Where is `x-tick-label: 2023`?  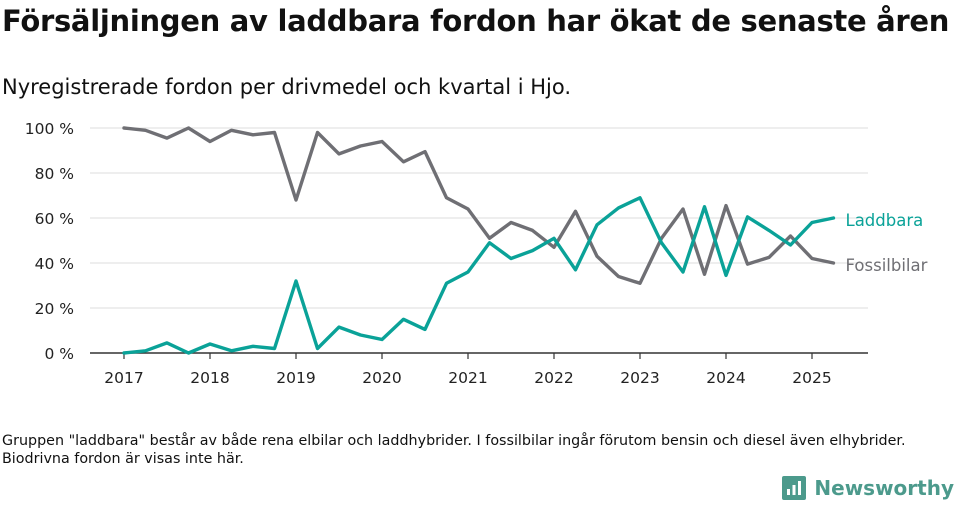 x-tick-label: 2023 is located at coordinates (639, 378).